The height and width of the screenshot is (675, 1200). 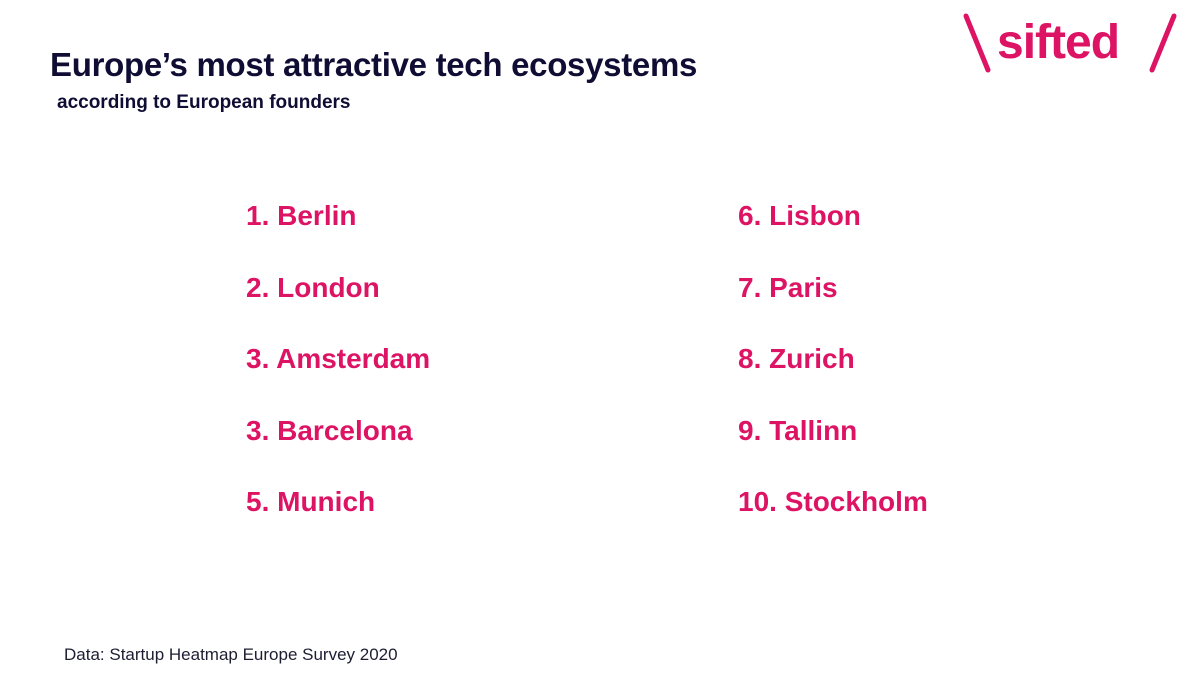 I want to click on ranking-item: 9. Tallinn, so click(x=798, y=430).